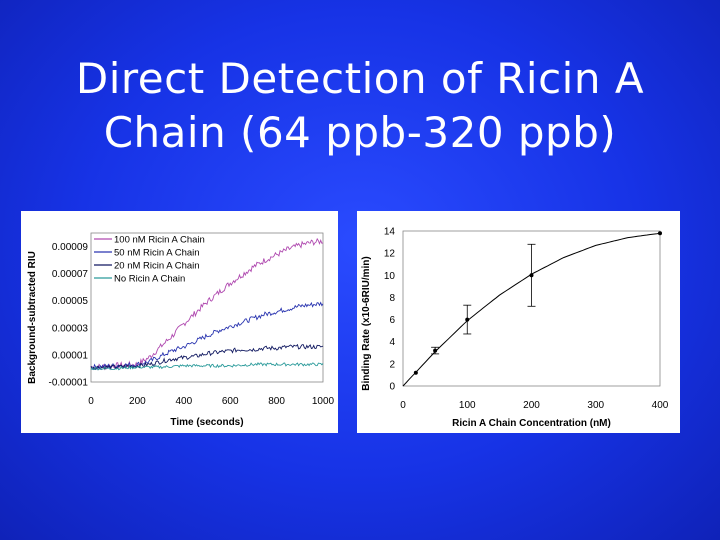  I want to click on x-tick-label: 1000, so click(323, 401).